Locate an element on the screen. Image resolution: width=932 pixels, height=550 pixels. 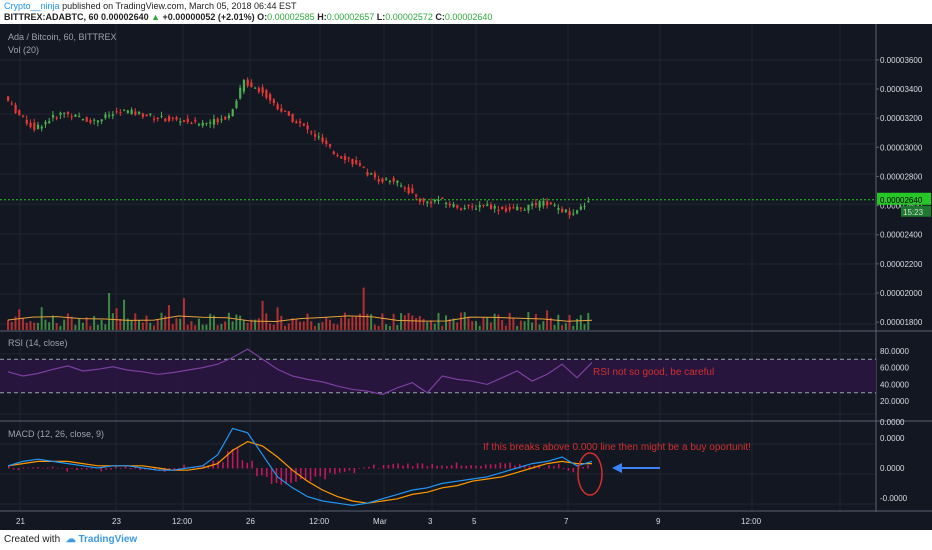
price-tick-label: 0.00003200 is located at coordinates (901, 118).